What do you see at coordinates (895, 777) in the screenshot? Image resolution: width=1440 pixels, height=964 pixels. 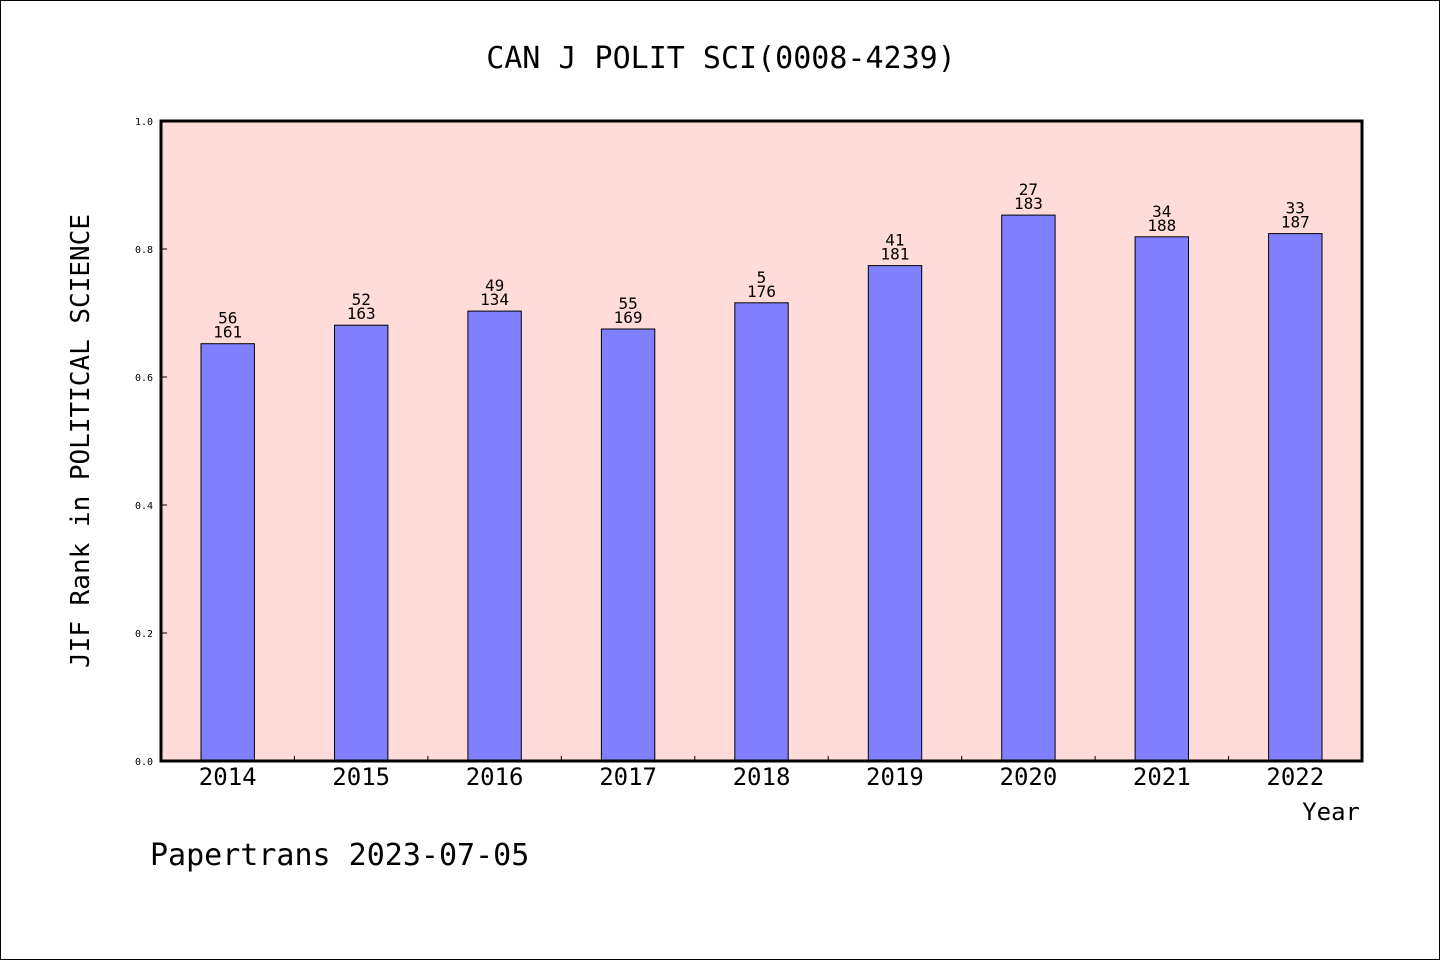 I see `x-tick-label-2019: 2019` at bounding box center [895, 777].